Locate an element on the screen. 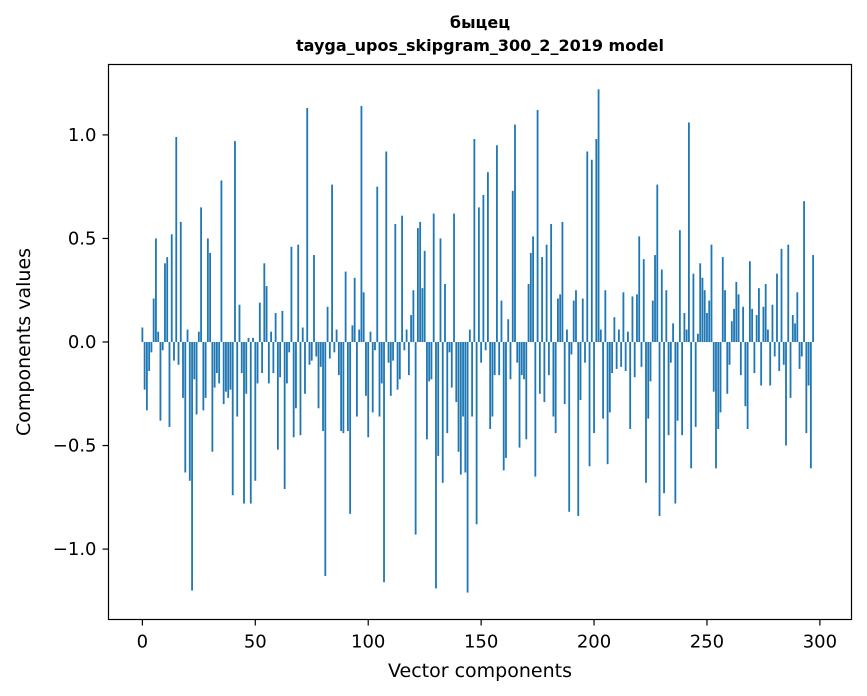 The image size is (867, 696). x-tick-label: 200 is located at coordinates (594, 642).